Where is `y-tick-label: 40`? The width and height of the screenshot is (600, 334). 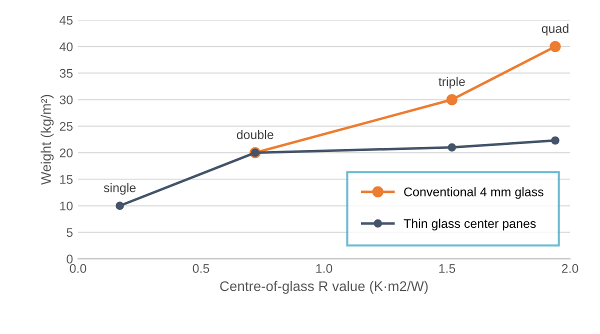
y-tick-label: 40 is located at coordinates (66, 47).